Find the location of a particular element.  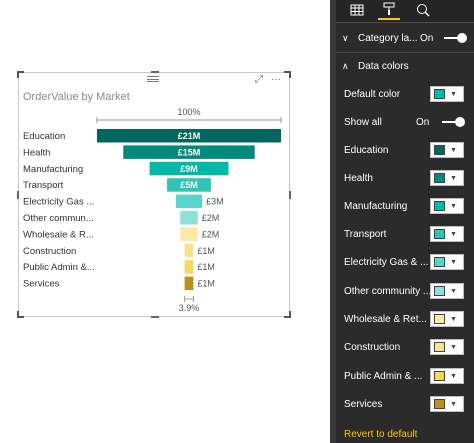

default-color-row: Default color ▼ is located at coordinates (405, 94).